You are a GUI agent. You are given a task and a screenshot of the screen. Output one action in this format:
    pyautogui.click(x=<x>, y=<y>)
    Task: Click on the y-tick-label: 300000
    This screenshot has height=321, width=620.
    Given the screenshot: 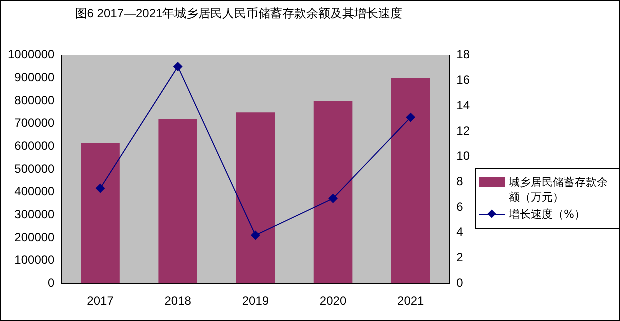 What is the action you would take?
    pyautogui.click(x=35, y=214)
    